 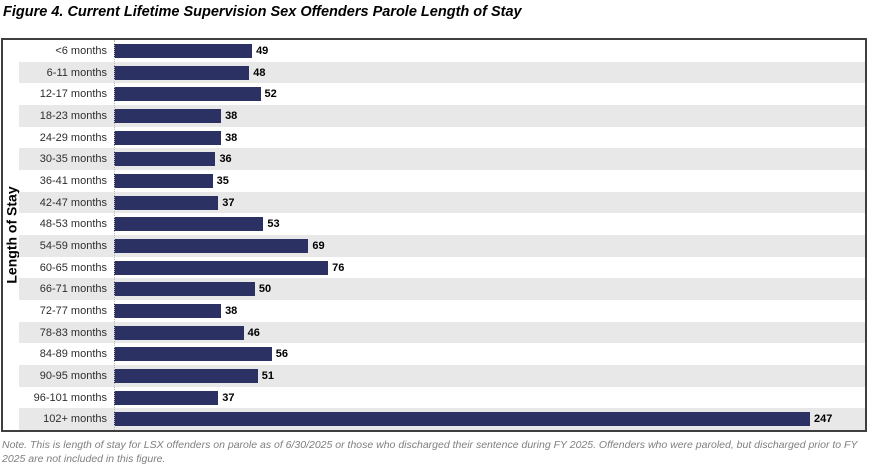 What do you see at coordinates (442, 354) in the screenshot?
I see `chart-row: 84-89 months 56` at bounding box center [442, 354].